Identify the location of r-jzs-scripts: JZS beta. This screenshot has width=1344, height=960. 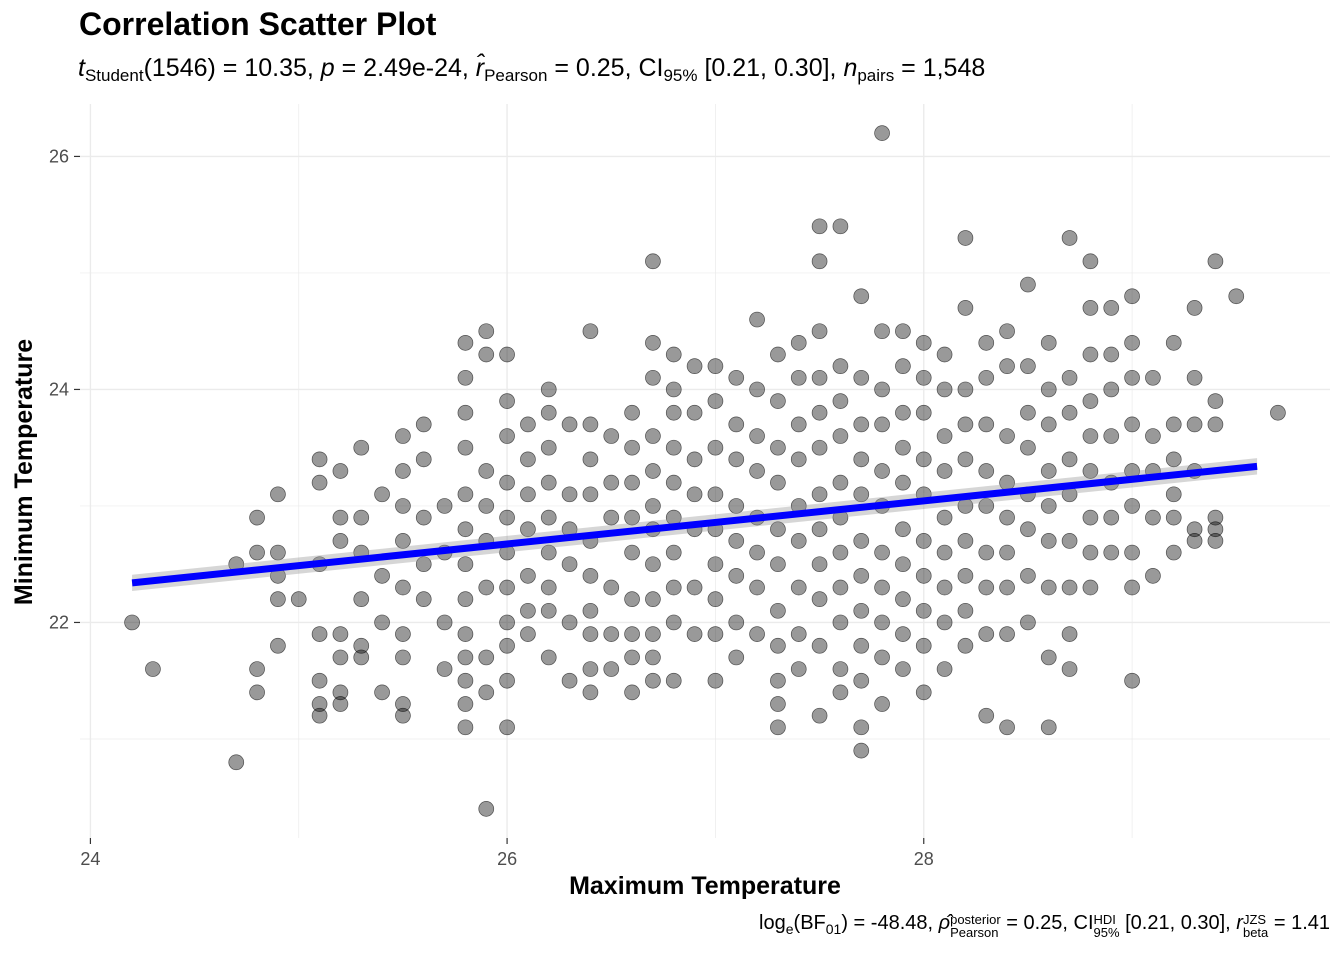
(1255, 926).